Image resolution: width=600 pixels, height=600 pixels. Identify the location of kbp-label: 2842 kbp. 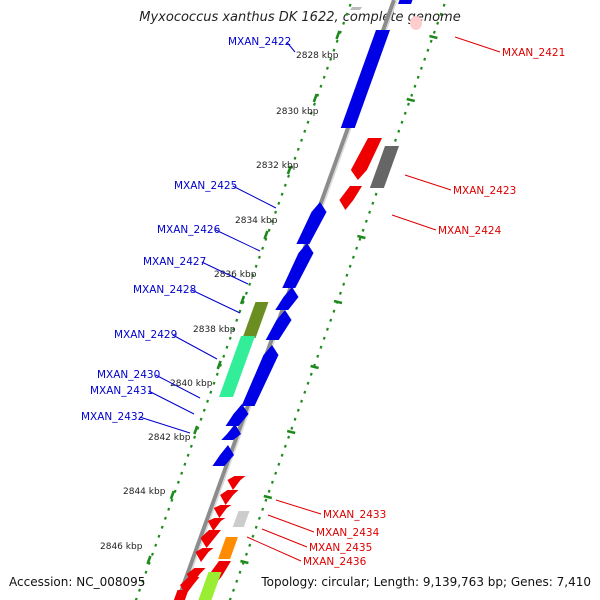
(169, 438).